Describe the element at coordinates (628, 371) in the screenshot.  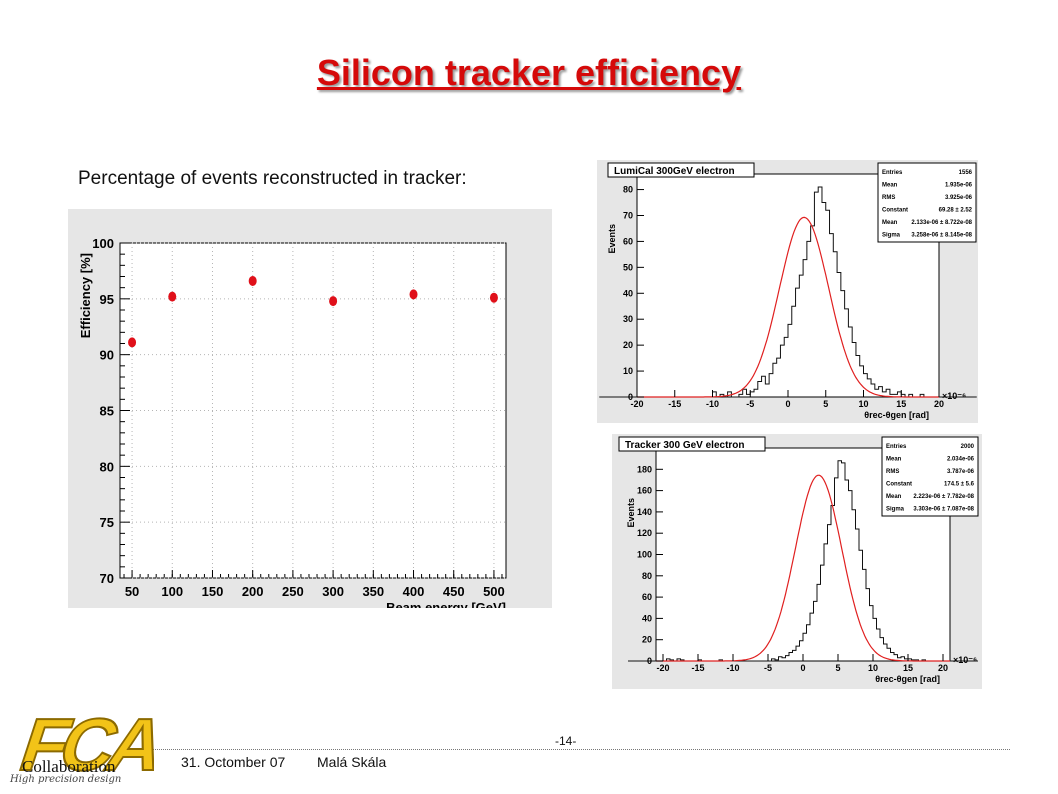
I see `y-tick-label: 10` at that location.